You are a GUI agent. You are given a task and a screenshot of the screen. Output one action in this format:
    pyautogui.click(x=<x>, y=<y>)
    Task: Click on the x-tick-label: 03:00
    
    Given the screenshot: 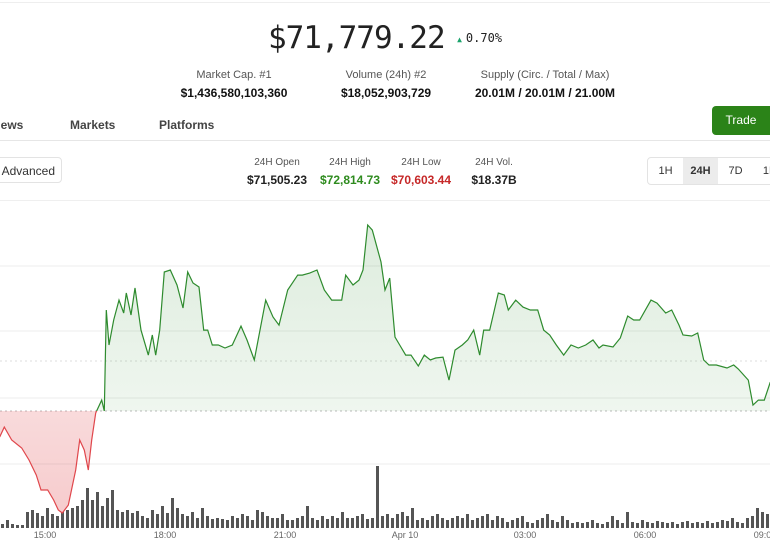 What is the action you would take?
    pyautogui.click(x=525, y=535)
    